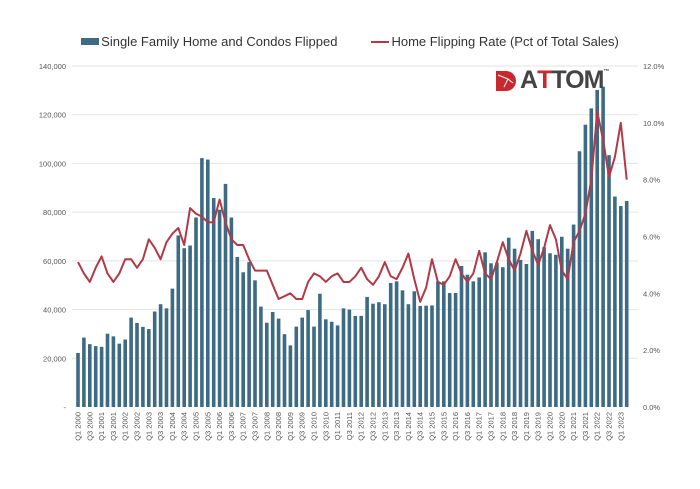  What do you see at coordinates (479, 426) in the screenshot?
I see `x-tick-label: Q1 2017` at bounding box center [479, 426].